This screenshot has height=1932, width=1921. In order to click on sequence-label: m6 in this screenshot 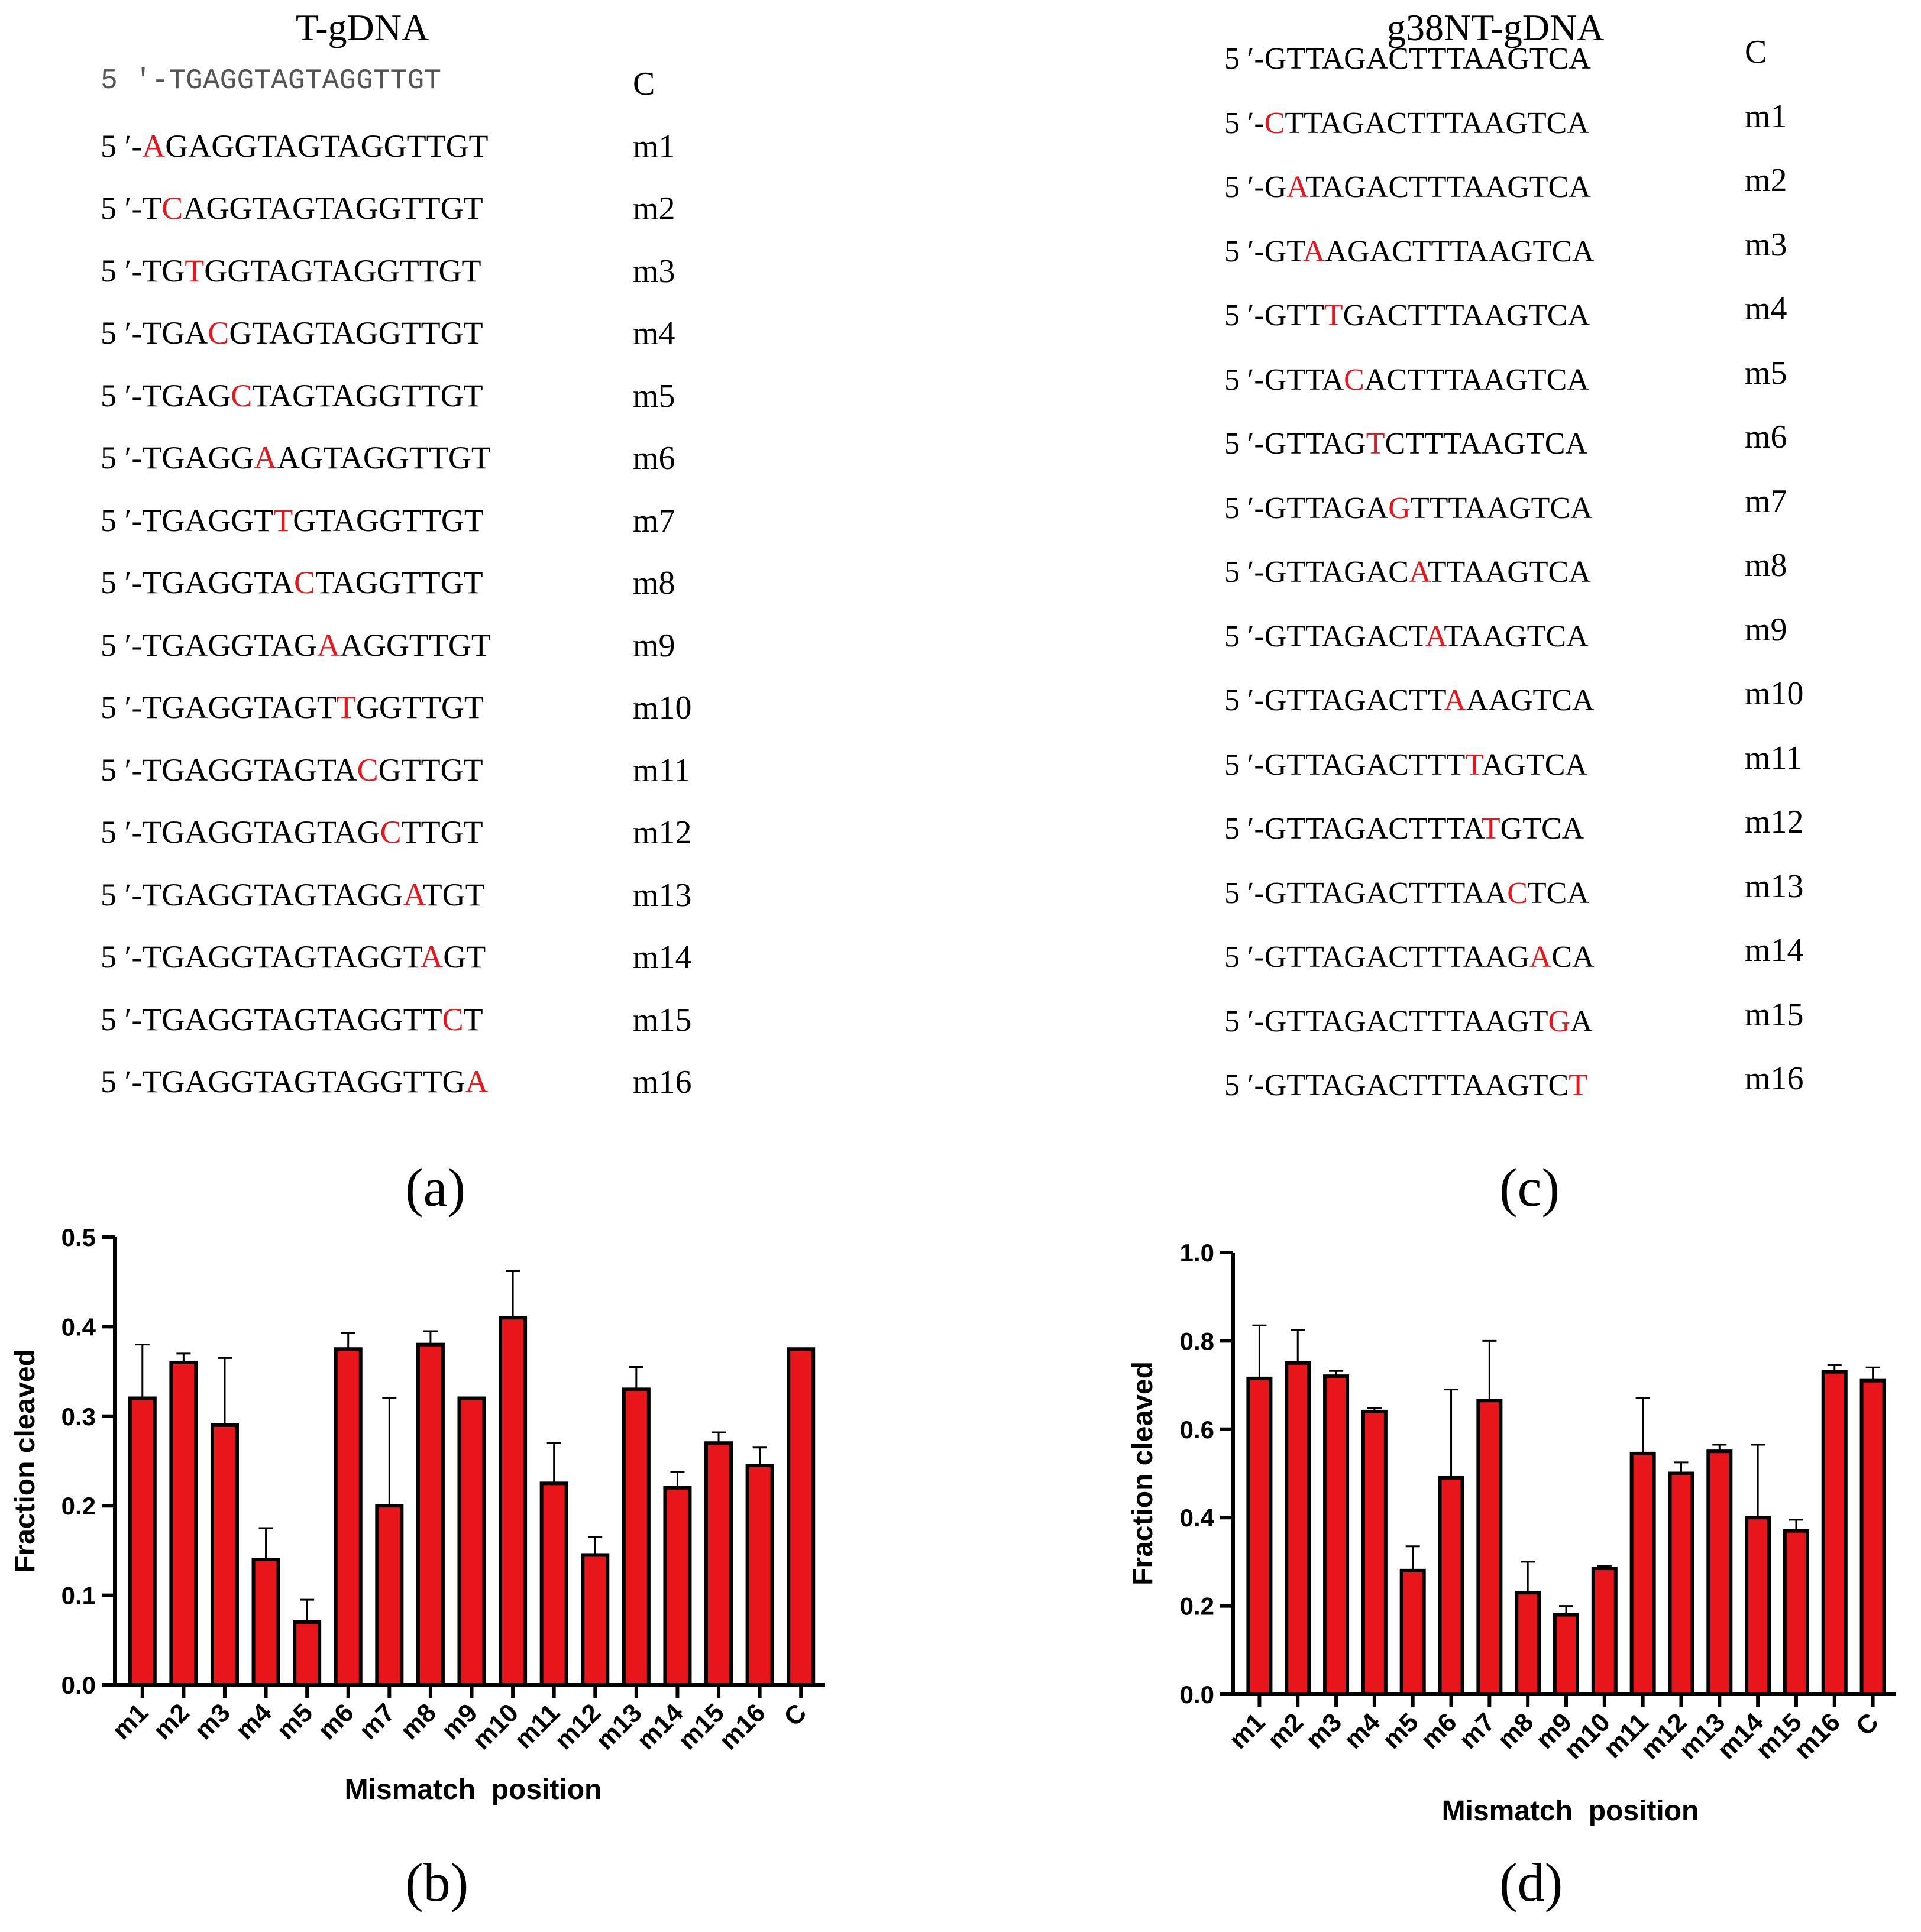, I will do `click(654, 459)`.